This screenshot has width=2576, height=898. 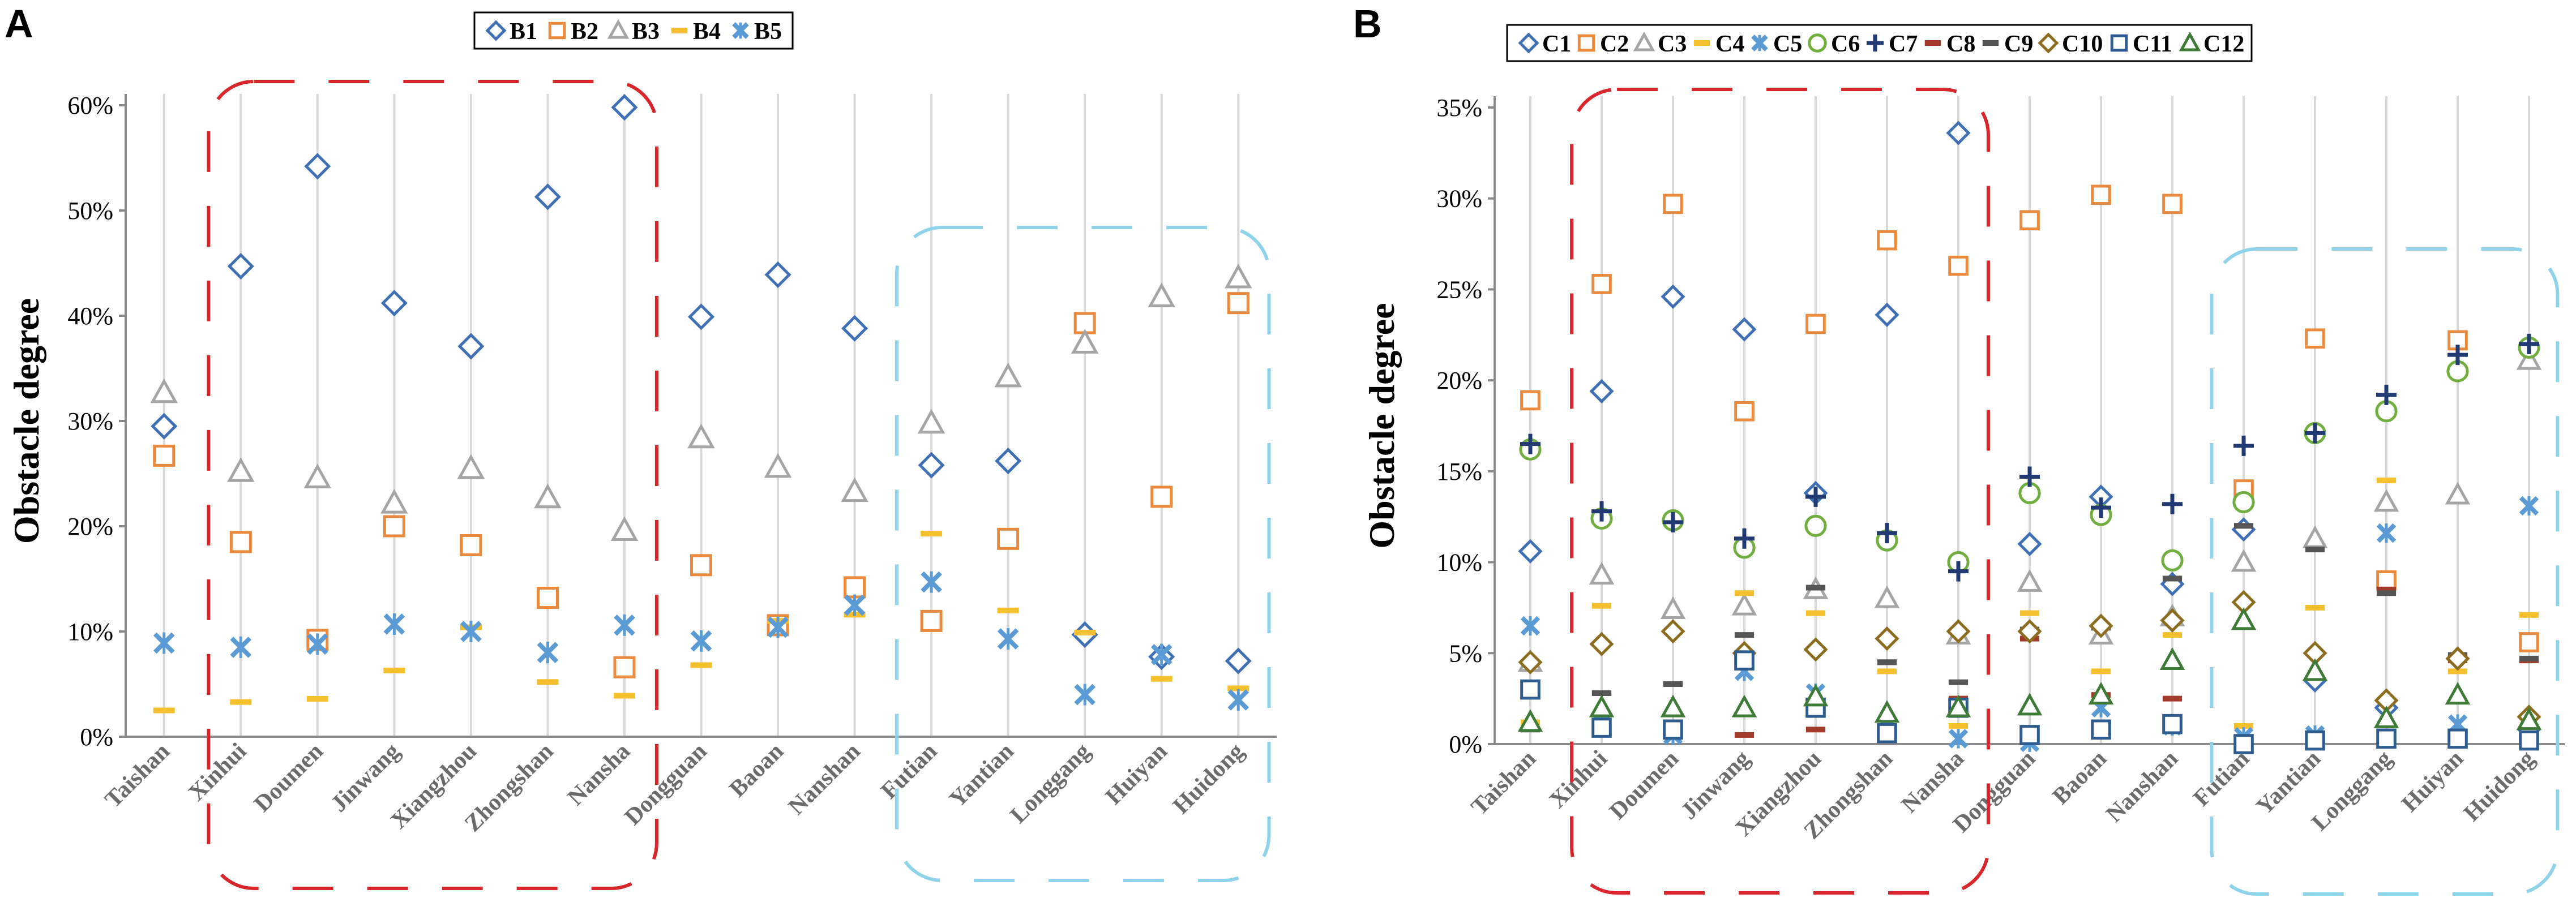 I want to click on legend-marker-c12, so click(x=2190, y=41).